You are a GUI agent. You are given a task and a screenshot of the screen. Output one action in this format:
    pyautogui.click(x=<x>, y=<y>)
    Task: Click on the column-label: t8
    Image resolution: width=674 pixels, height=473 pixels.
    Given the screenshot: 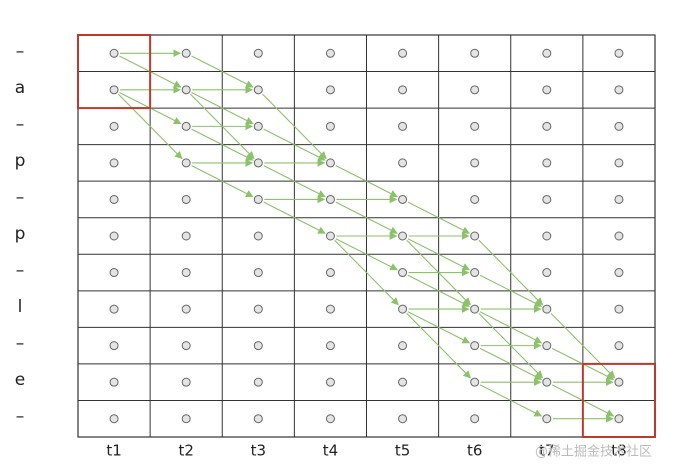 What is the action you would take?
    pyautogui.click(x=618, y=451)
    